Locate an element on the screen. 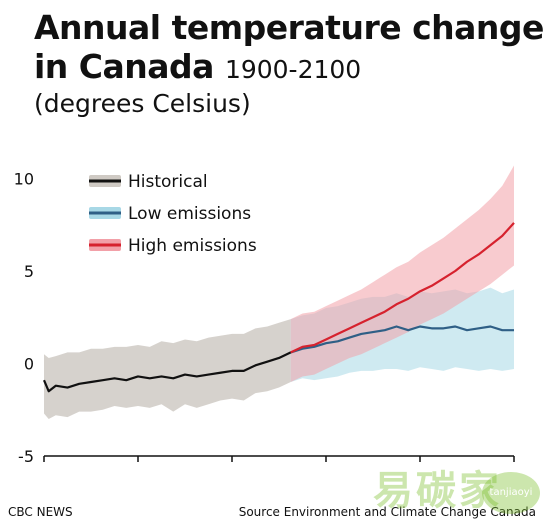  chart-title-range: 1900-2100 is located at coordinates (293, 69).